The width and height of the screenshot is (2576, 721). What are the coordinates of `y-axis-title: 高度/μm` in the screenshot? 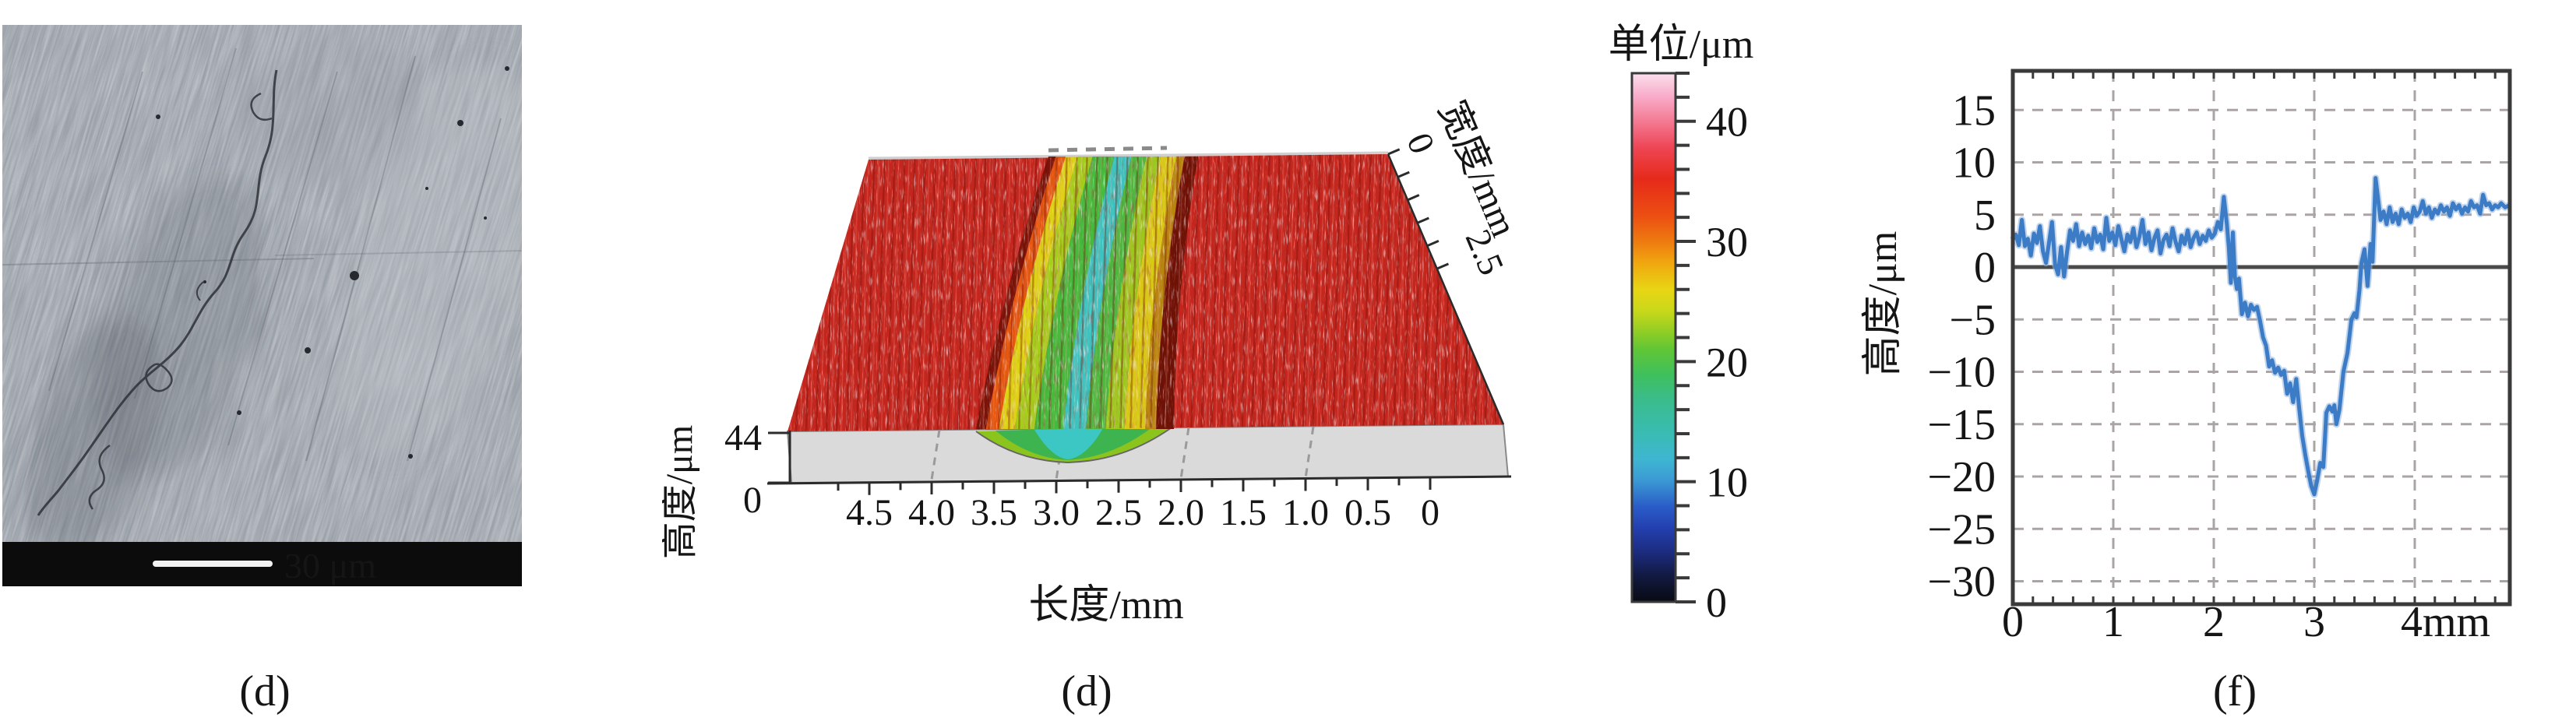 It's located at (1883, 304).